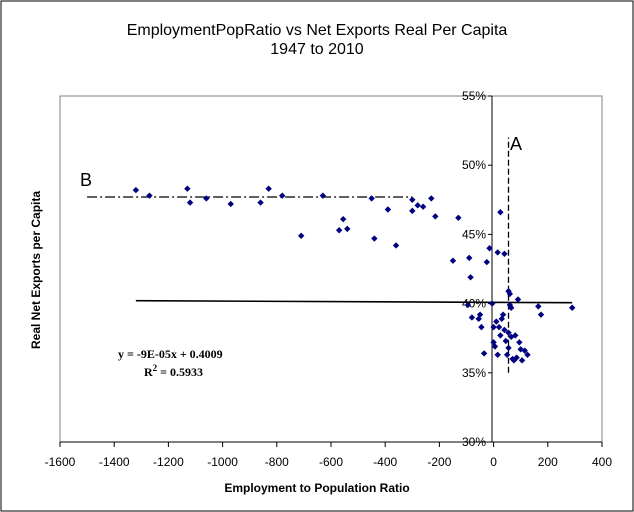  What do you see at coordinates (36, 270) in the screenshot?
I see `y-axis-title: Real Net Exports per Capita` at bounding box center [36, 270].